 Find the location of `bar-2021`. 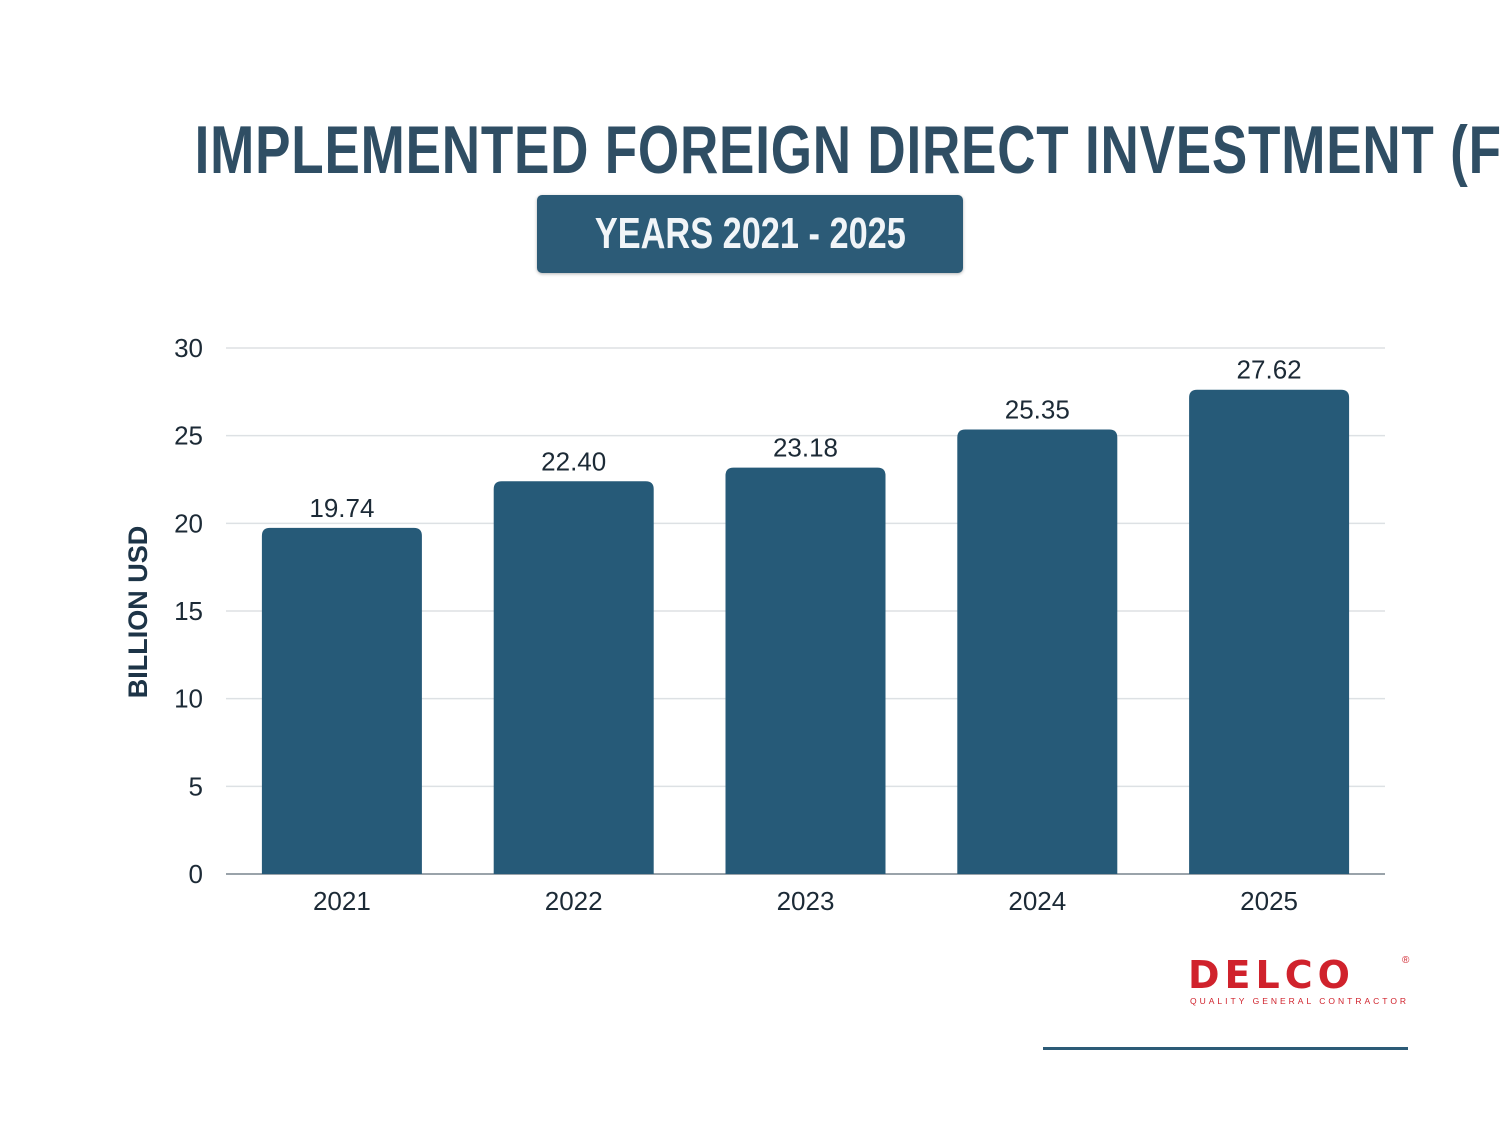

bar-2021 is located at coordinates (341, 700).